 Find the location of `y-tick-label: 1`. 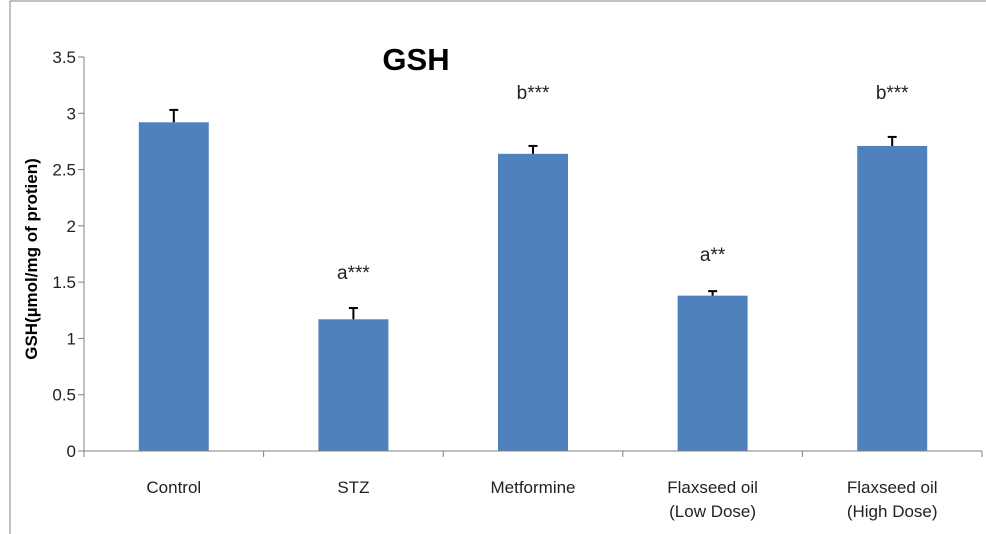

y-tick-label: 1 is located at coordinates (71, 338).